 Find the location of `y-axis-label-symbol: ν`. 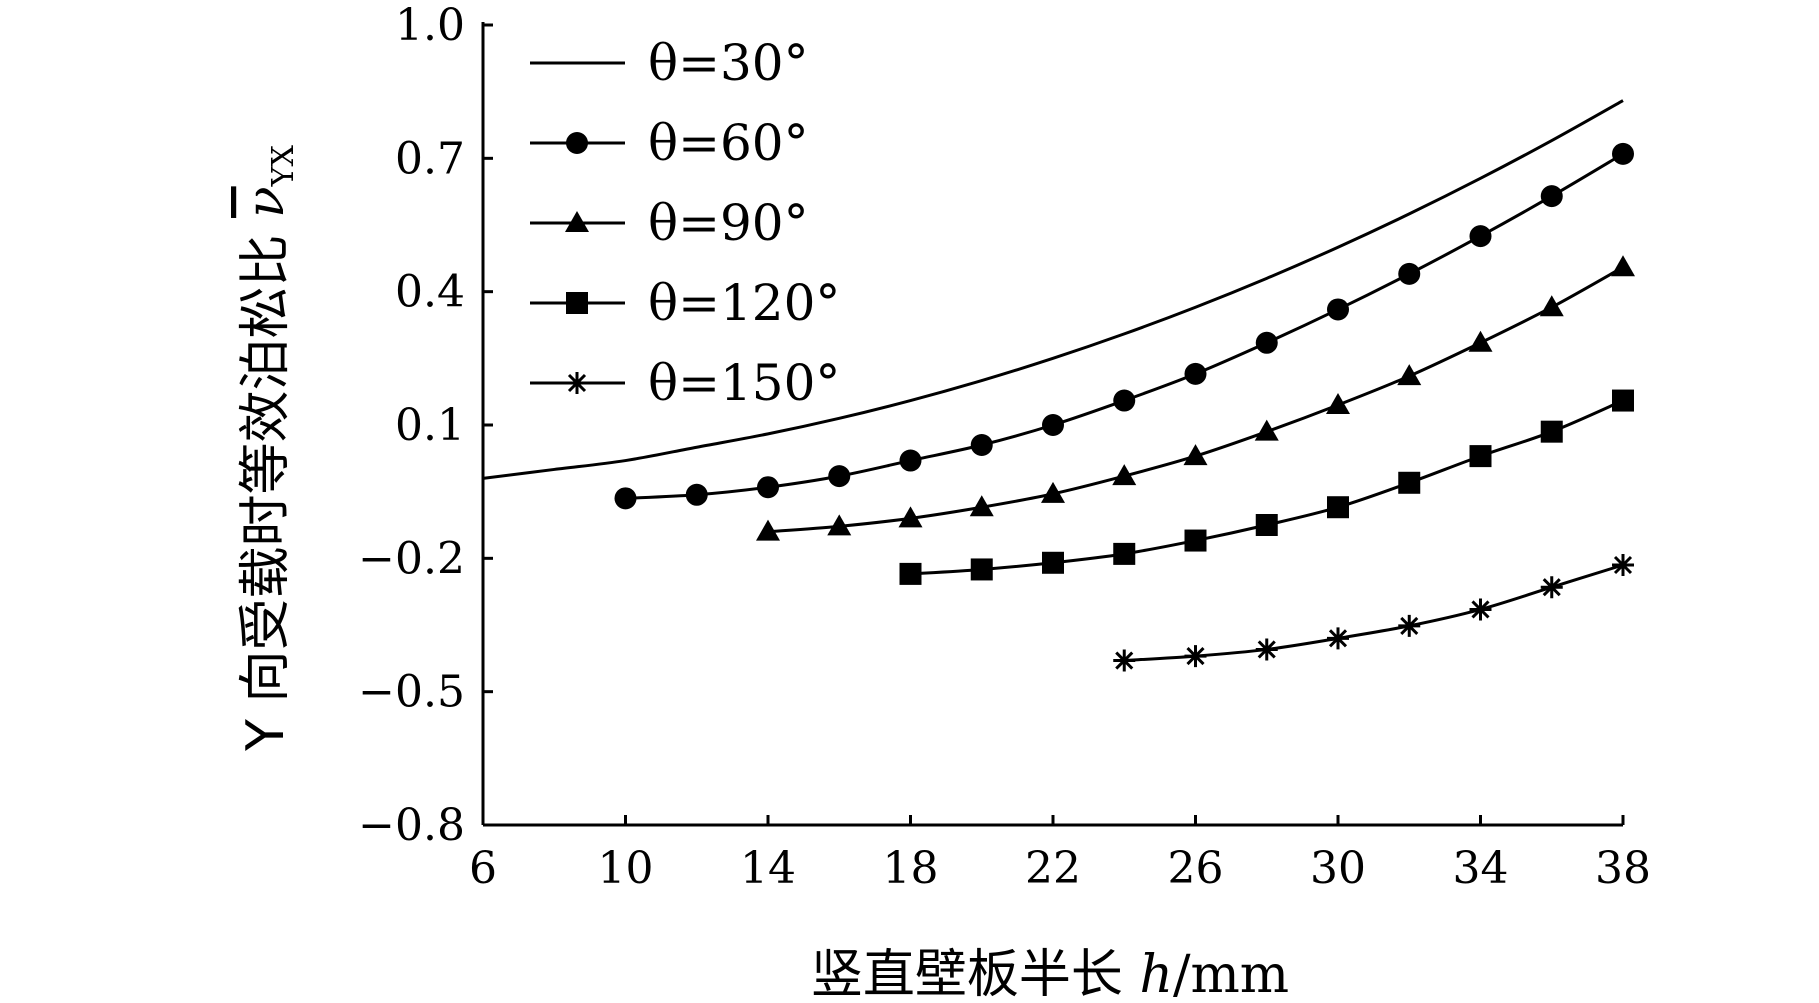

y-axis-label-symbol: ν is located at coordinates (266, 202).